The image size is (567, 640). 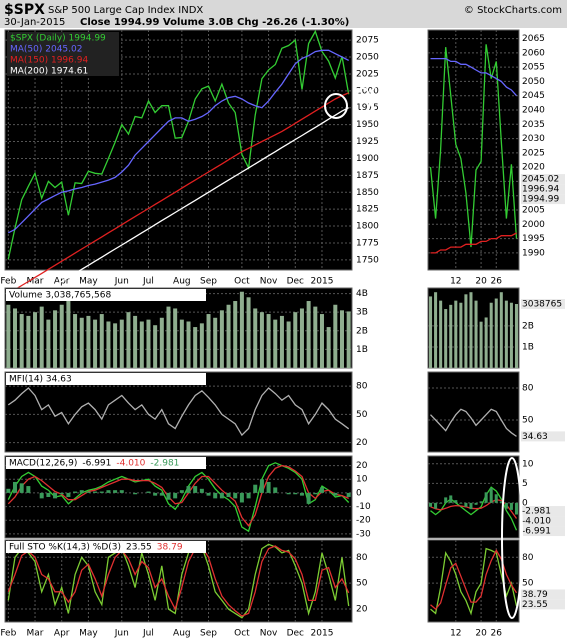 What do you see at coordinates (40, 380) in the screenshot?
I see `panel-title: MFI(14) 34.63` at bounding box center [40, 380].